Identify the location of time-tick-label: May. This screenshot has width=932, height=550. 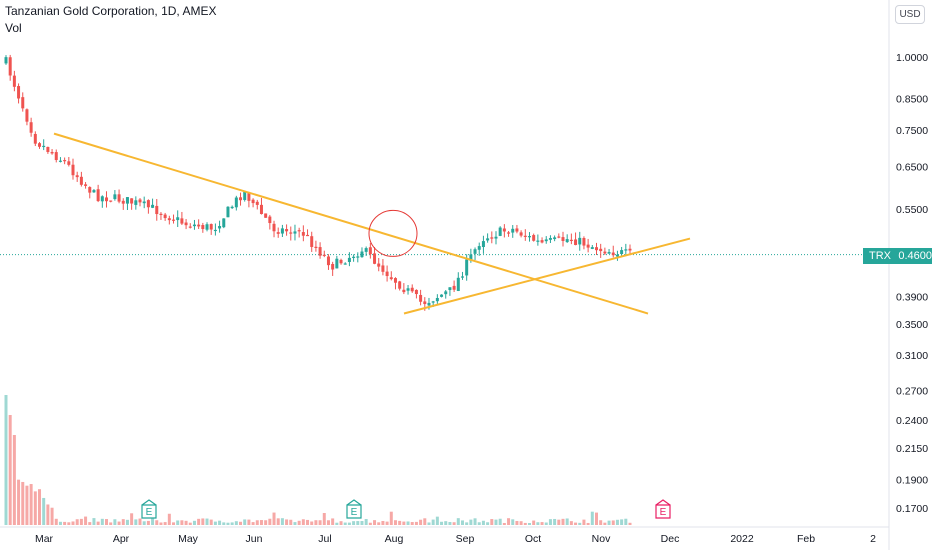
(188, 539).